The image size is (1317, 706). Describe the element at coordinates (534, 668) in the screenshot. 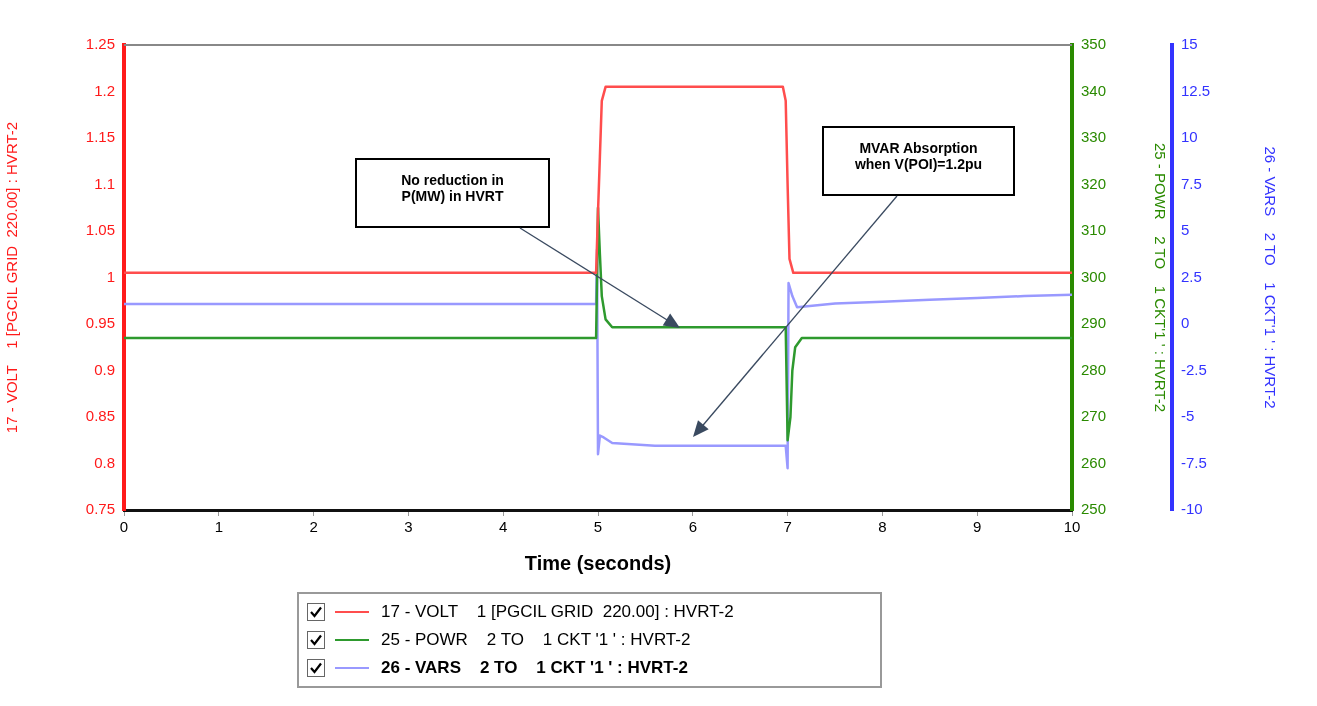

I see `legend-label: 26 - VARS 2 TO 1 CKT '1 ' : HVRT-2` at that location.